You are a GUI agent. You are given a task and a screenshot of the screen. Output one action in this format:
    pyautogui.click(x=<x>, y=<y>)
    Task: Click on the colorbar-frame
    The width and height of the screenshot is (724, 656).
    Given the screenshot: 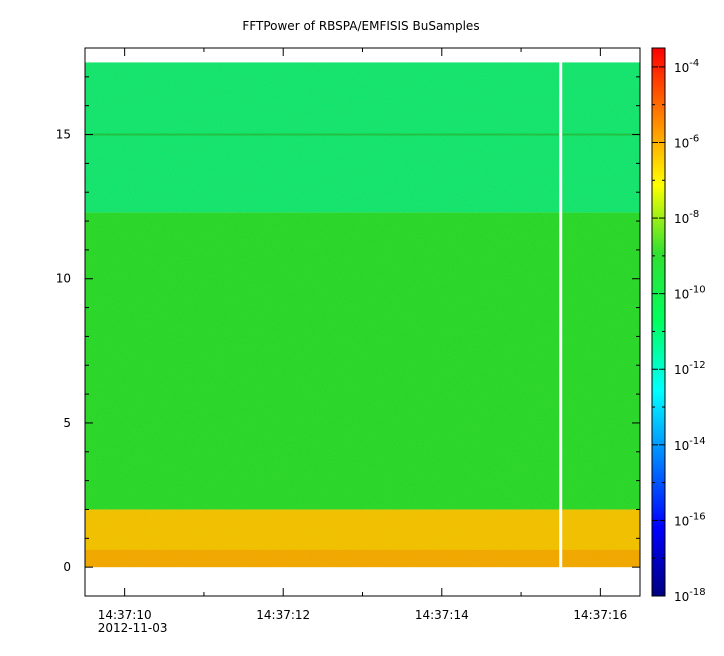 What is the action you would take?
    pyautogui.click(x=658, y=322)
    